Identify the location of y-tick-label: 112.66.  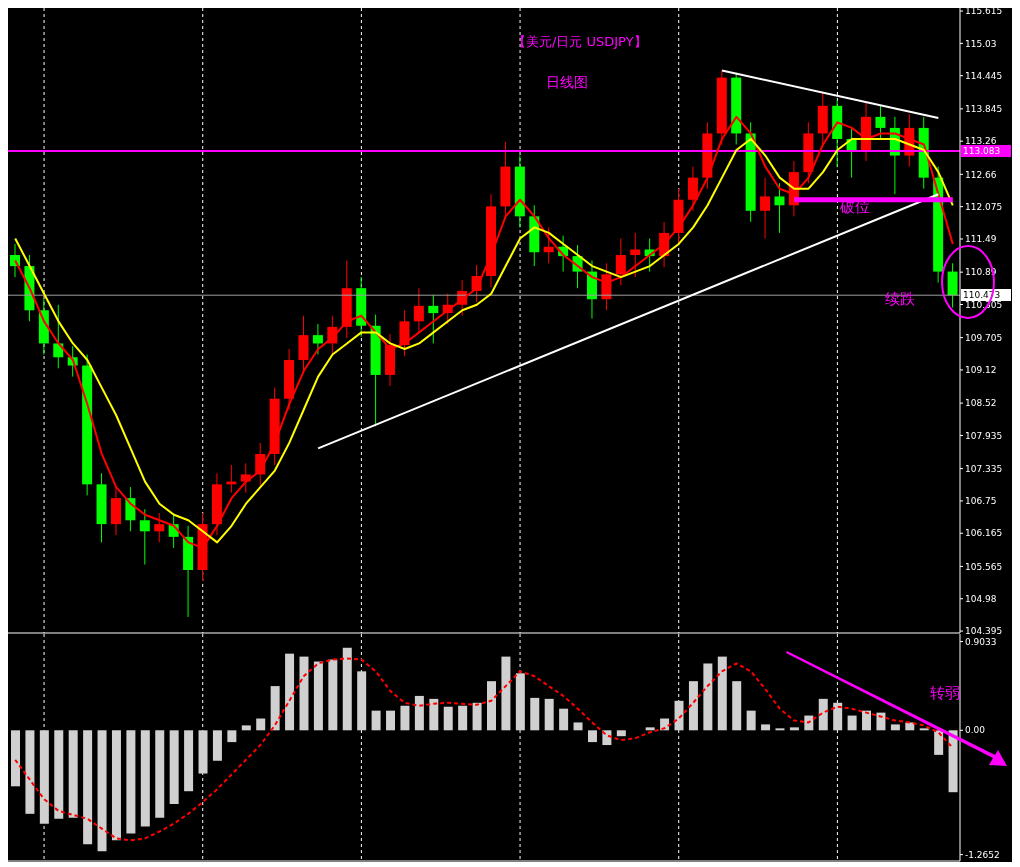
(981, 174).